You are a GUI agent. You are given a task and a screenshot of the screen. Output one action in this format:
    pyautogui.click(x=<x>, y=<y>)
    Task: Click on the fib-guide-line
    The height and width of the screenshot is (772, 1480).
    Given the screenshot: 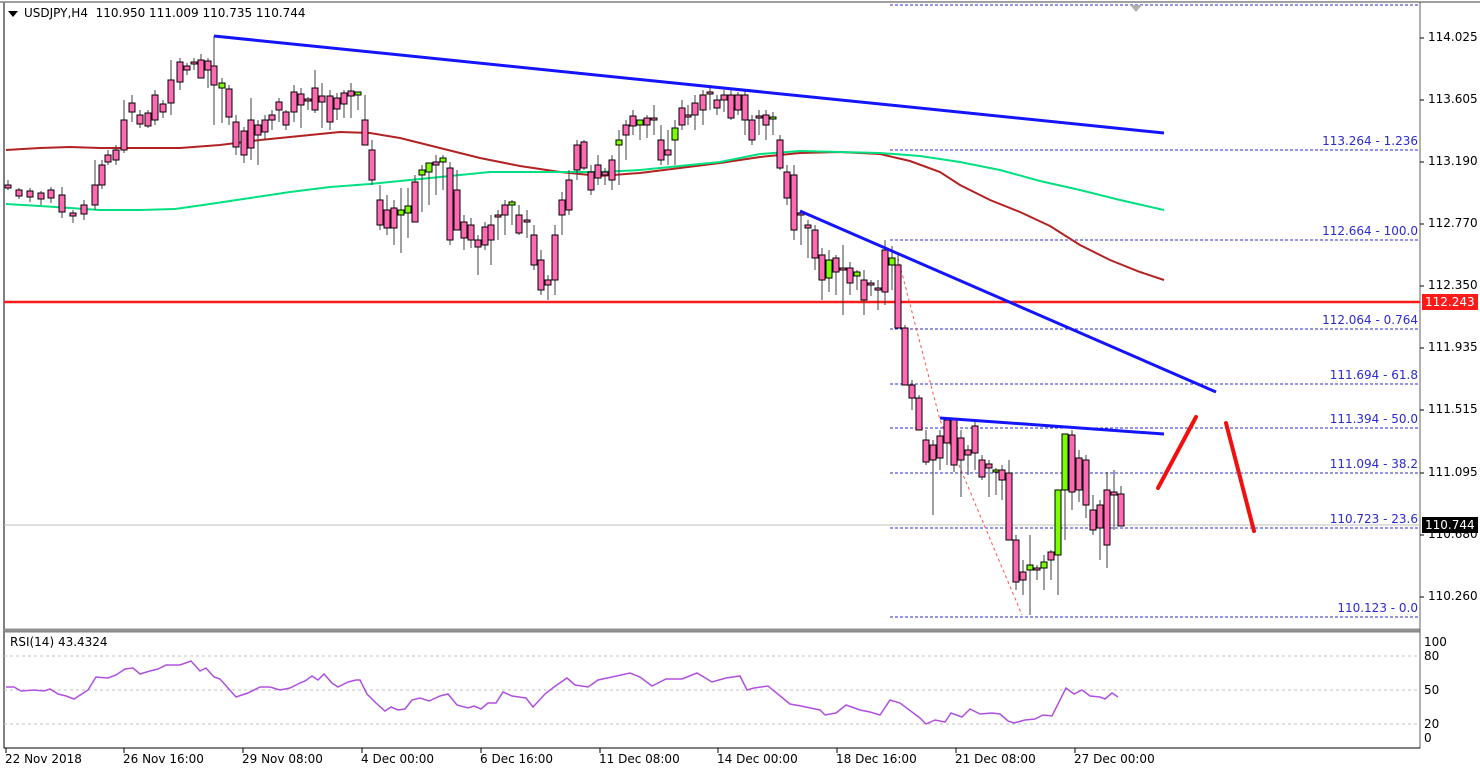 What is the action you would take?
    pyautogui.click(x=960, y=436)
    